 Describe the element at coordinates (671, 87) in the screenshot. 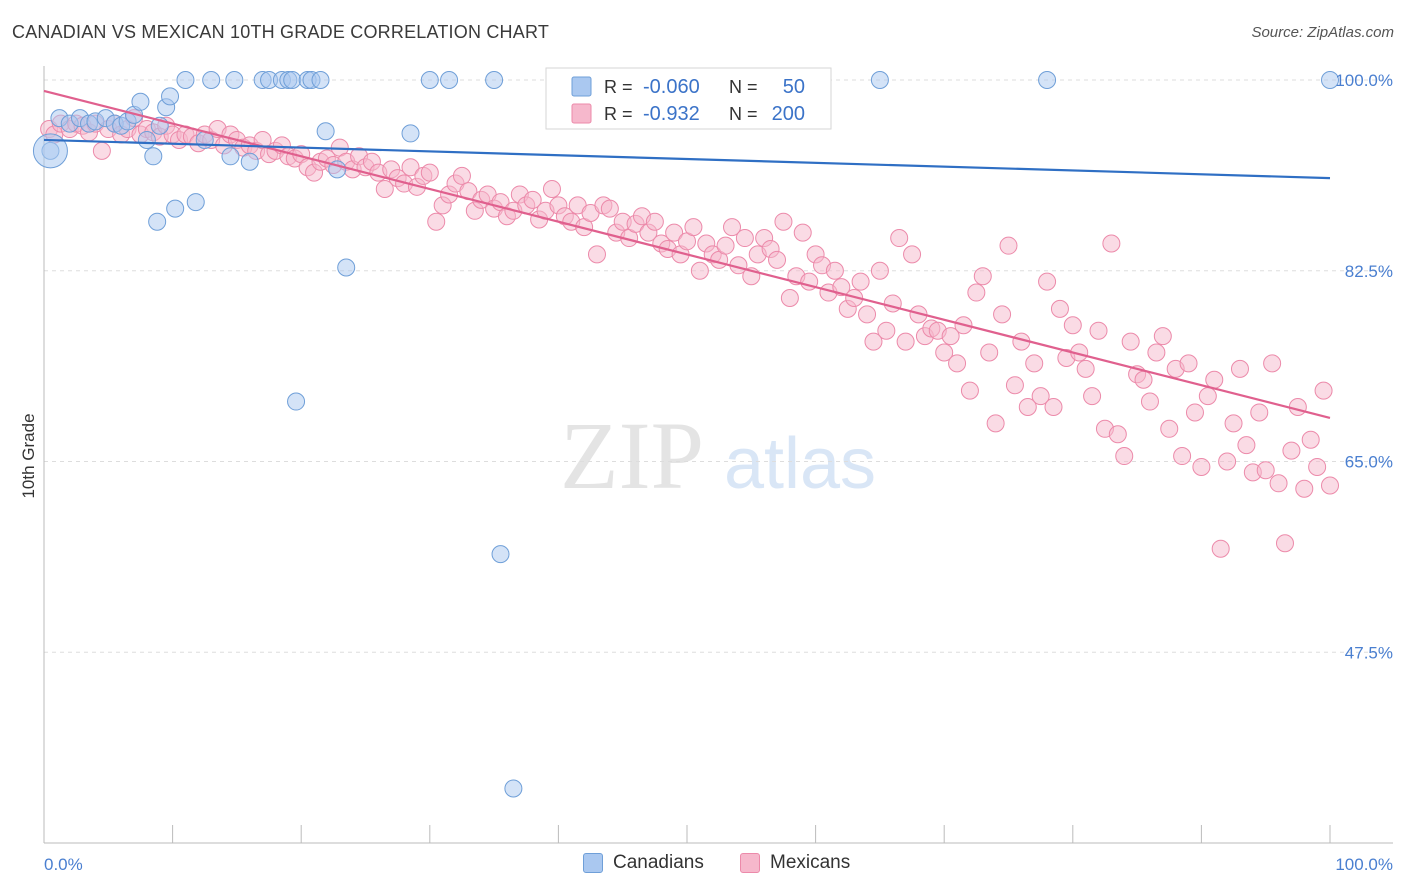

I see `legend-r-value-canadians: -0.060` at that location.